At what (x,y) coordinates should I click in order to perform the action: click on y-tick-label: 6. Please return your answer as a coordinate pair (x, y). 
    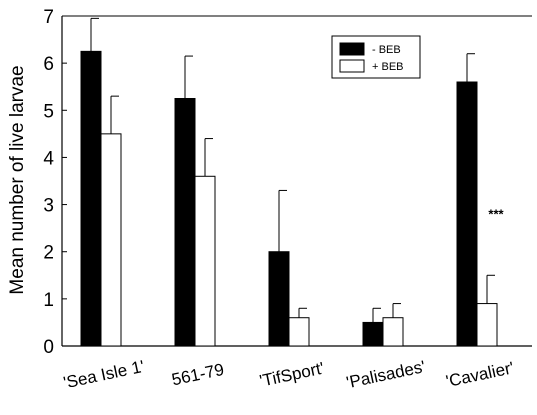
    Looking at the image, I should click on (48, 64).